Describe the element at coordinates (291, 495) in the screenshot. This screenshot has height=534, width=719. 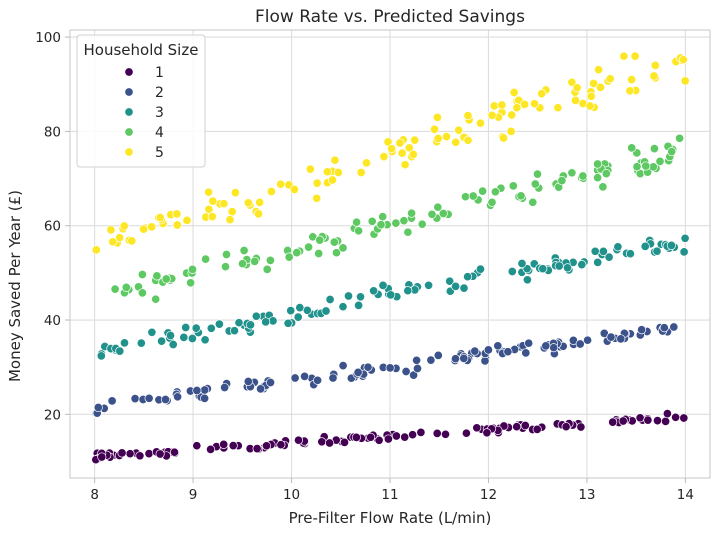
I see `x-tick-label: 10` at that location.